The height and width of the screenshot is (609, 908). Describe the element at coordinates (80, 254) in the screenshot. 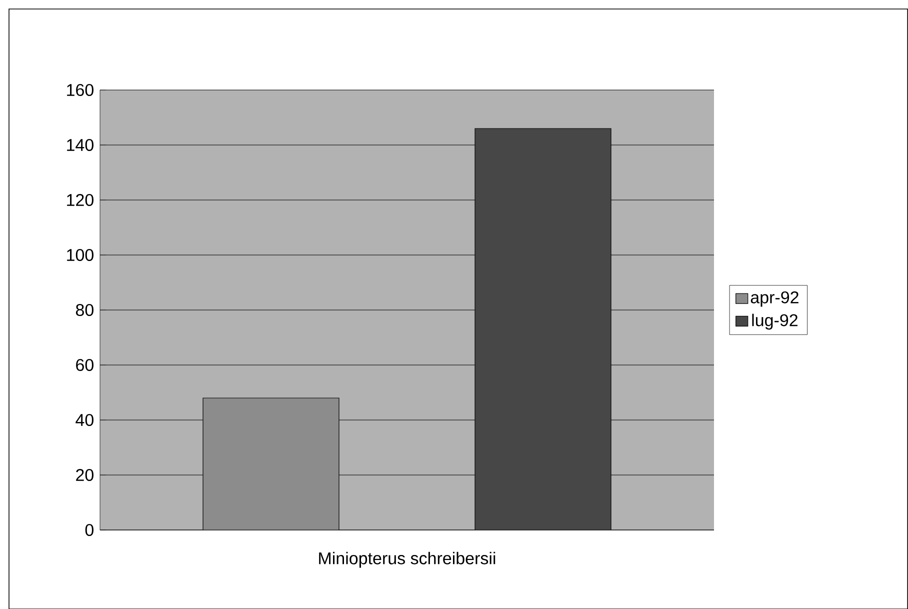

I see `y-tick-label: 100` at that location.